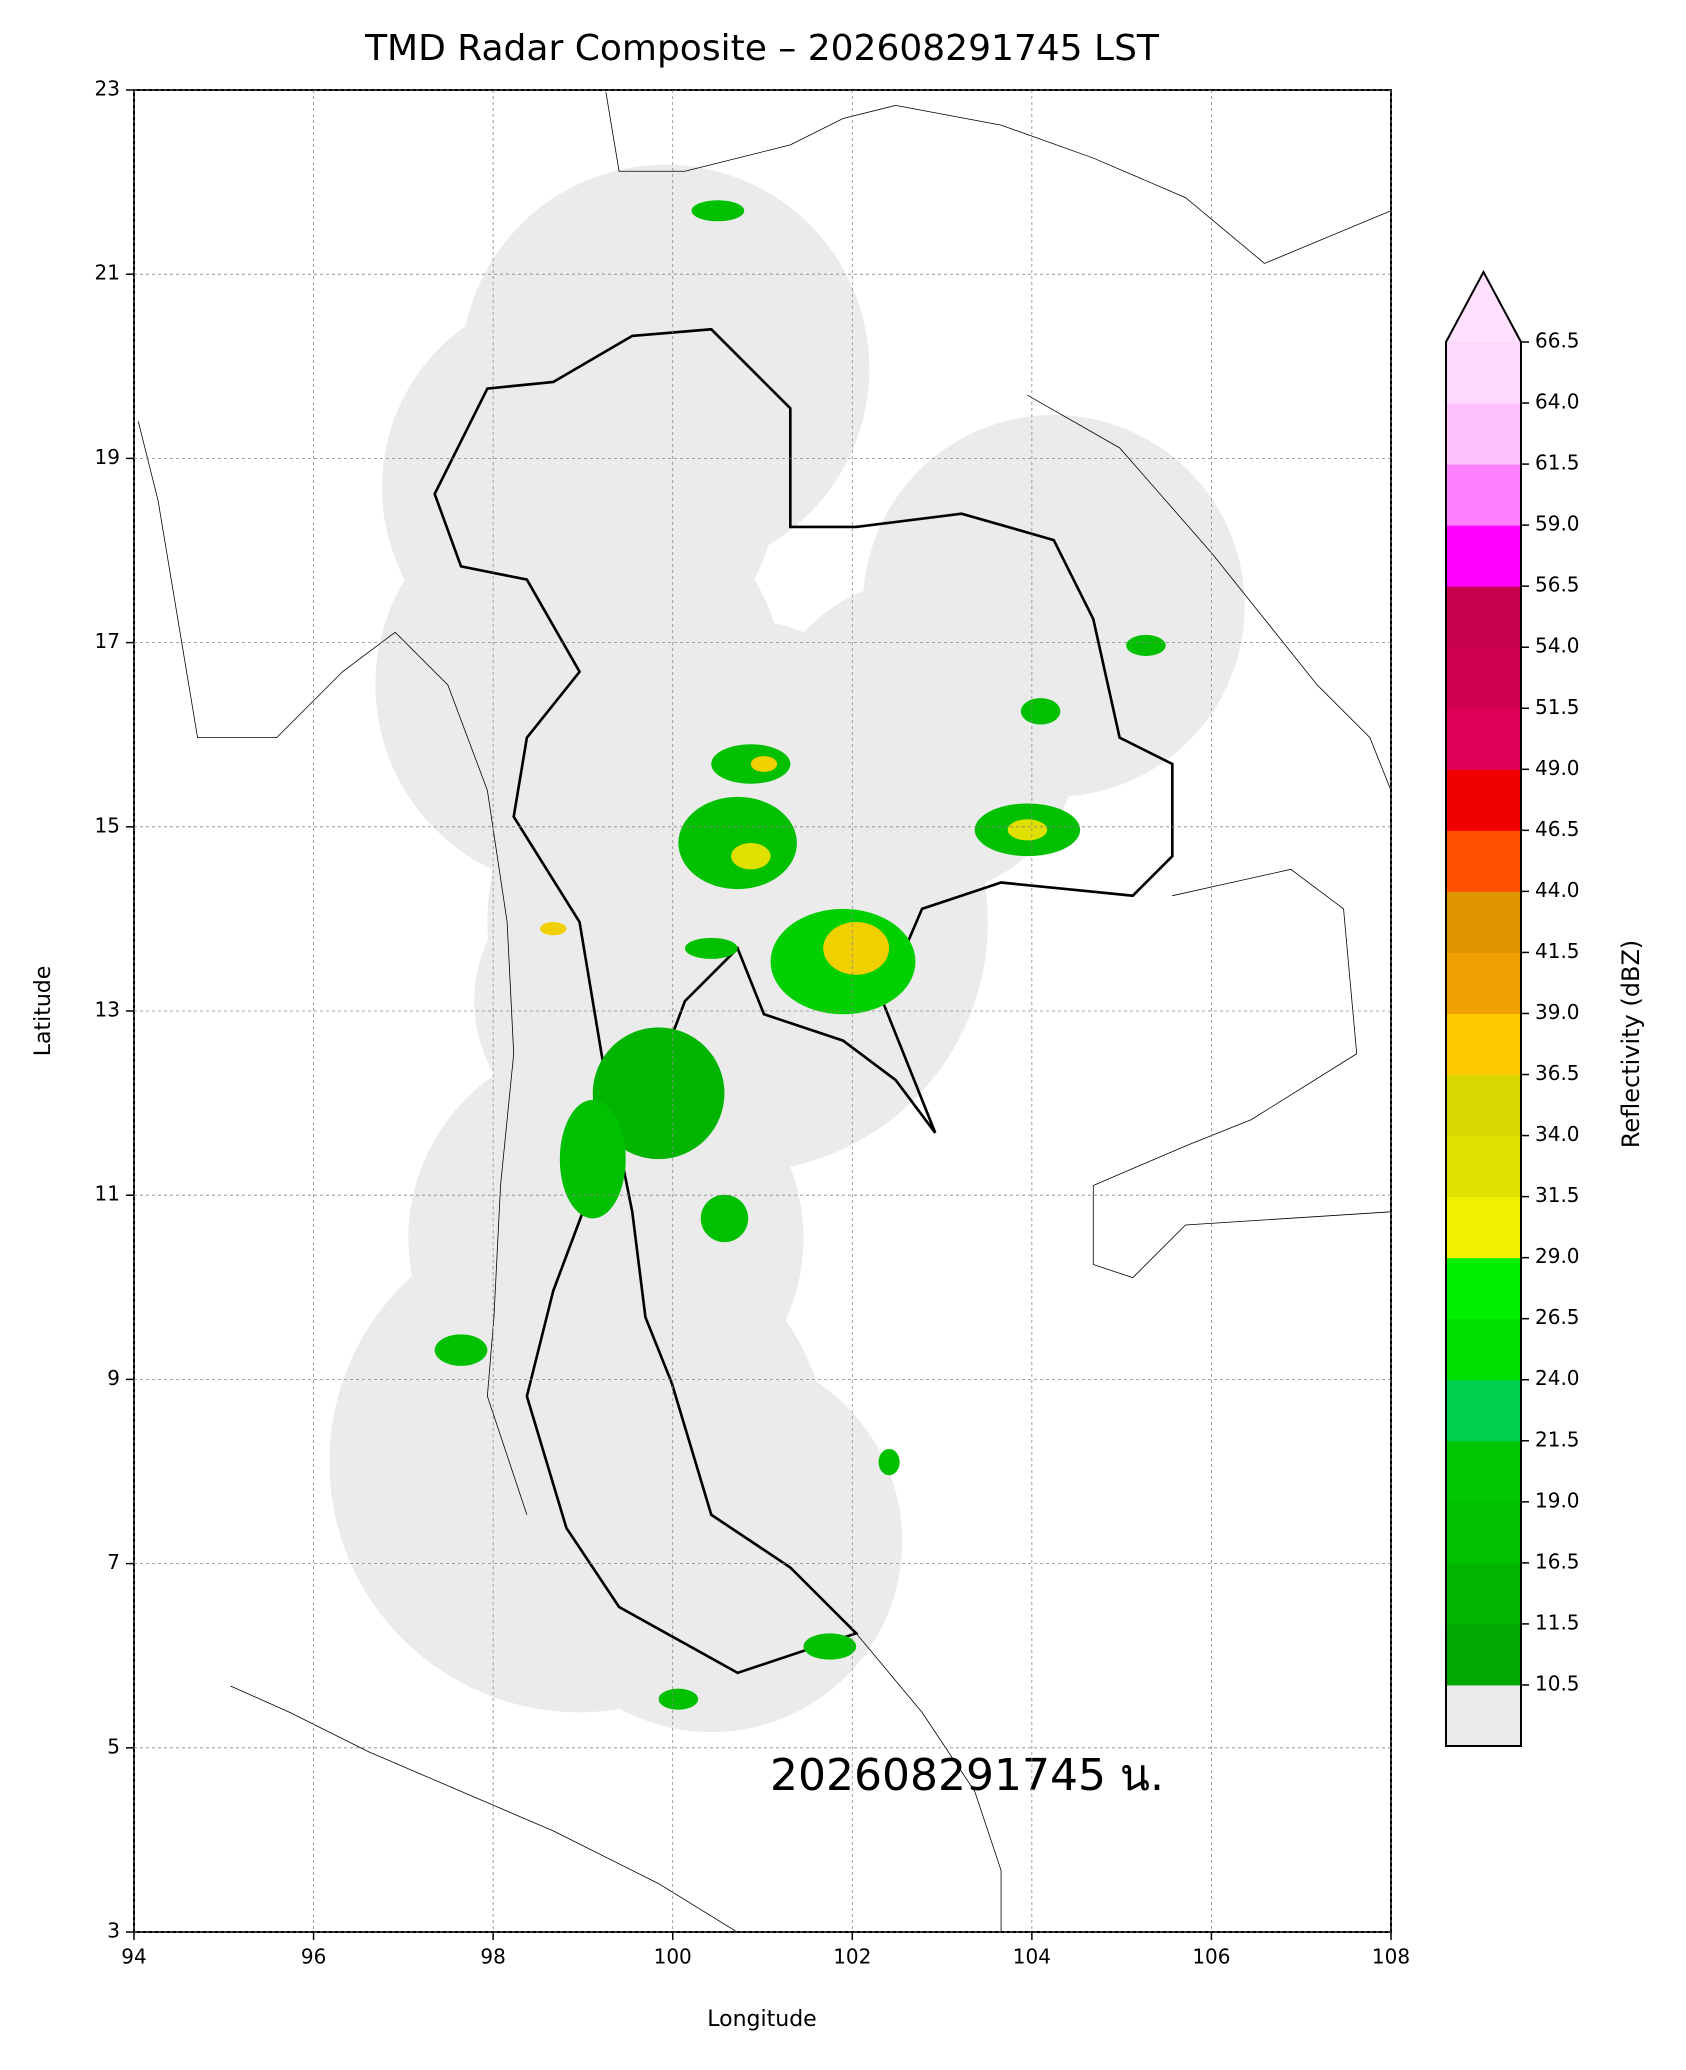 Image resolution: width=1686 pixels, height=2070 pixels. What do you see at coordinates (1557, 341) in the screenshot?
I see `colorbar-tick-label: 66.5` at bounding box center [1557, 341].